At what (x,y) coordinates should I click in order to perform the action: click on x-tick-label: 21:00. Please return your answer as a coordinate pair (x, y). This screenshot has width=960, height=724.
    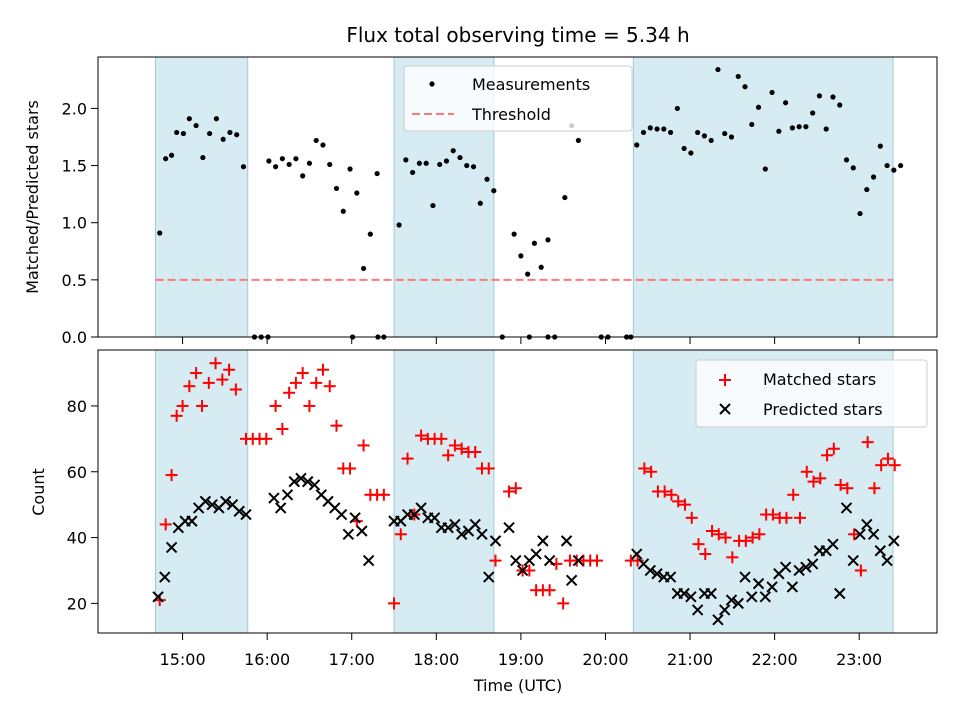
    Looking at the image, I should click on (690, 659).